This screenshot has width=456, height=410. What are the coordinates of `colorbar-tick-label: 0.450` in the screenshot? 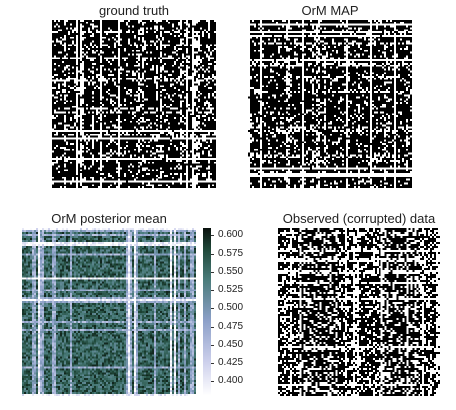 It's located at (231, 344).